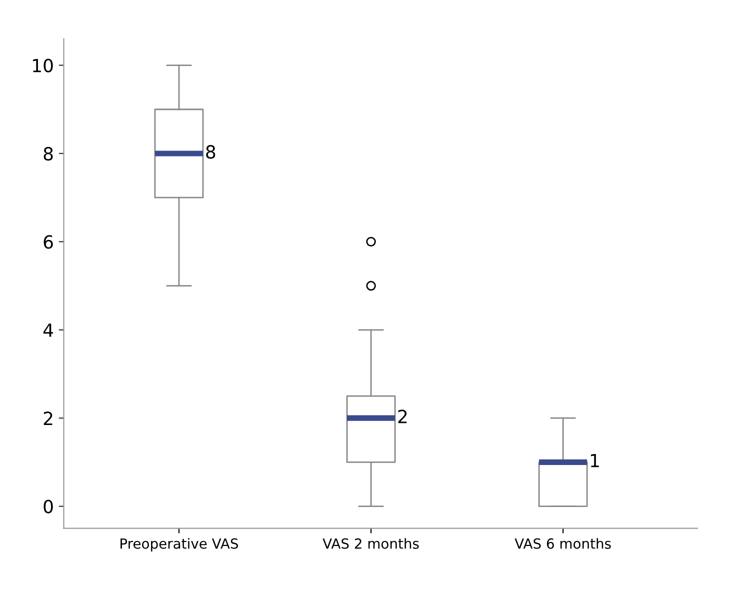  What do you see at coordinates (48, 418) in the screenshot?
I see `y-tick-label: 2` at bounding box center [48, 418].